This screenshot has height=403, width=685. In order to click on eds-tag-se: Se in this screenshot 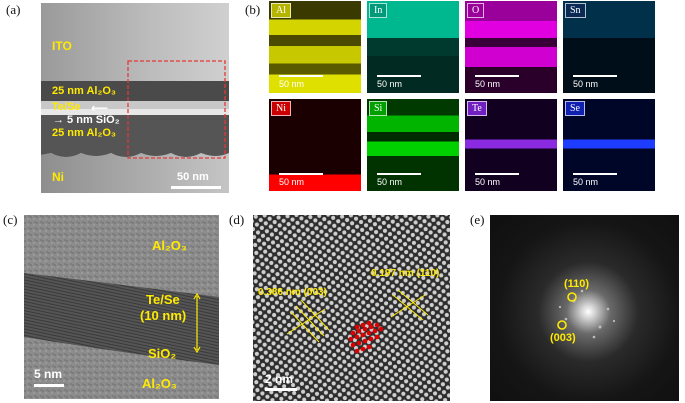, I will do `click(575, 108)`.